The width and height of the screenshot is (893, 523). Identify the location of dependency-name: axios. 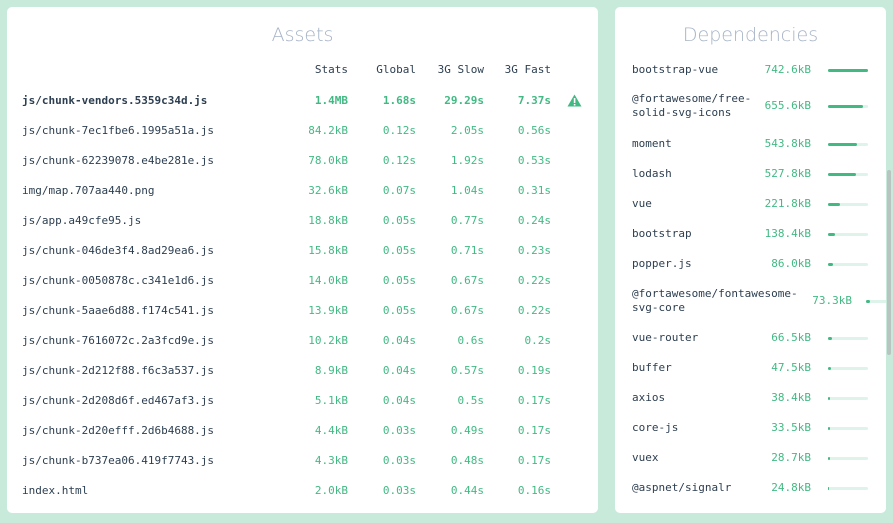
(649, 397).